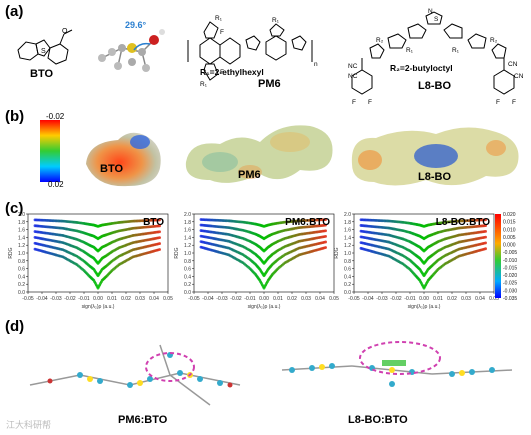 The height and width of the screenshot is (435, 531). What do you see at coordinates (15, 326) in the screenshot?
I see `panel-label-d: (d)` at bounding box center [15, 326].